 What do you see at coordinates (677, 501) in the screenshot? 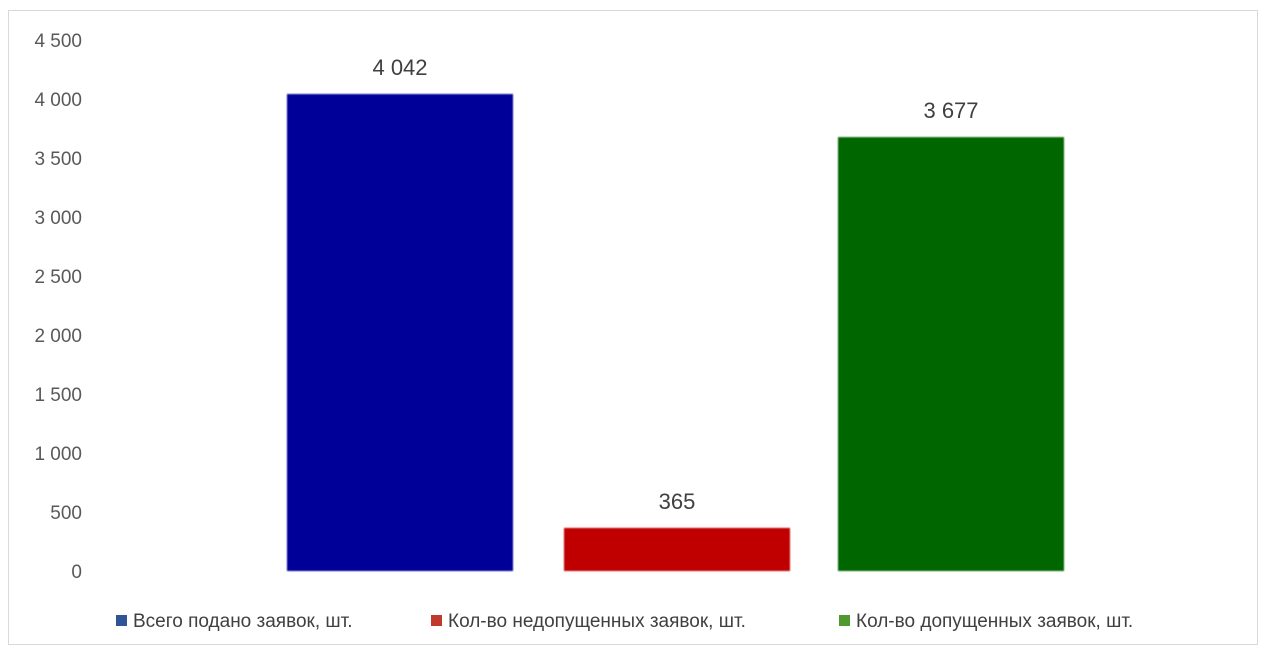
I see `data-label-series-2: 365` at bounding box center [677, 501].